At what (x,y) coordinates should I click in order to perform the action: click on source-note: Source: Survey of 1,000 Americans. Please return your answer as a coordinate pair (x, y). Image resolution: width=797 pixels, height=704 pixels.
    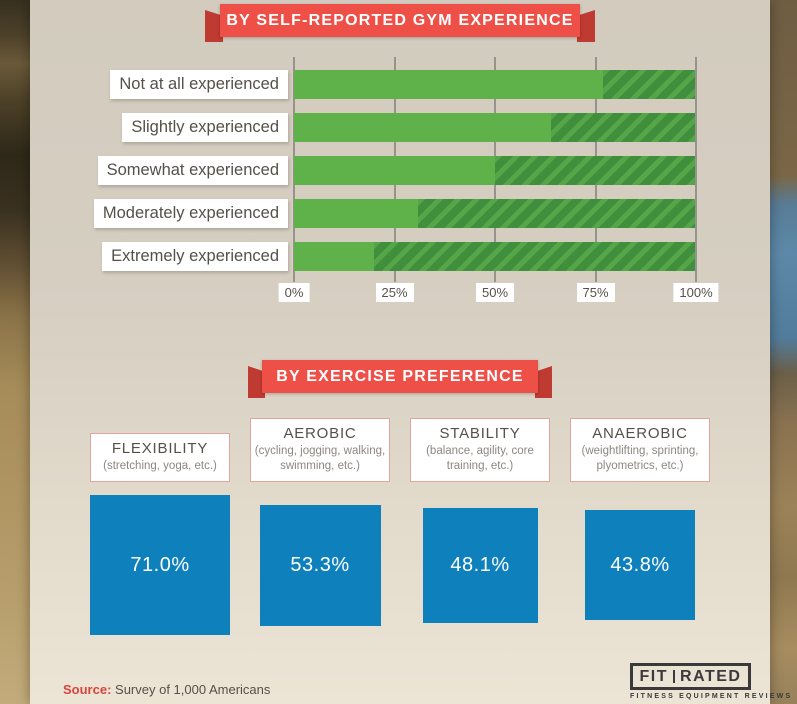
    Looking at the image, I should click on (166, 689).